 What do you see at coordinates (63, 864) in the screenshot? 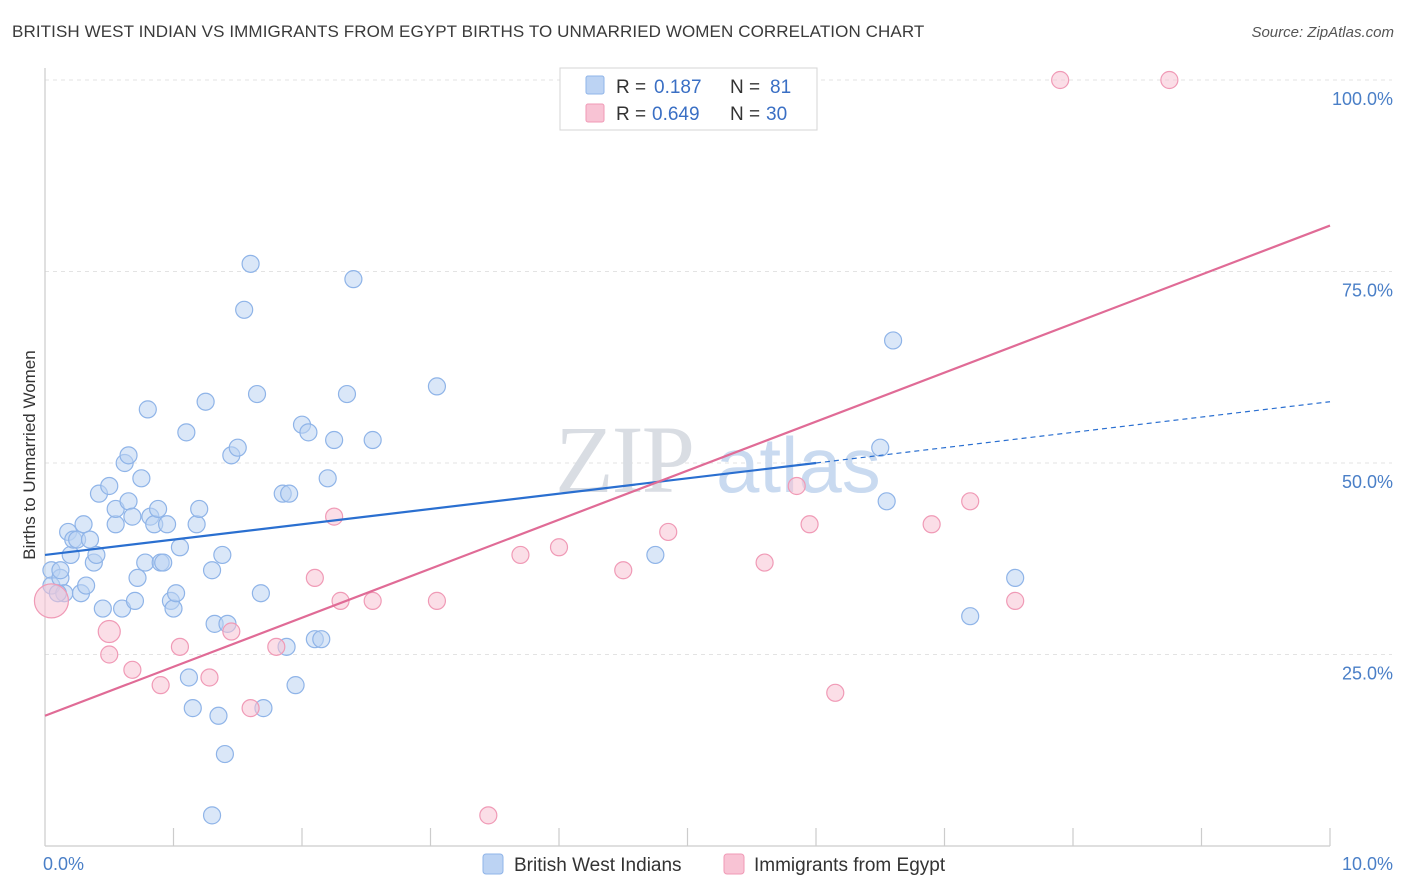
I see `x-tick-label-0: 0.0%` at bounding box center [63, 864].